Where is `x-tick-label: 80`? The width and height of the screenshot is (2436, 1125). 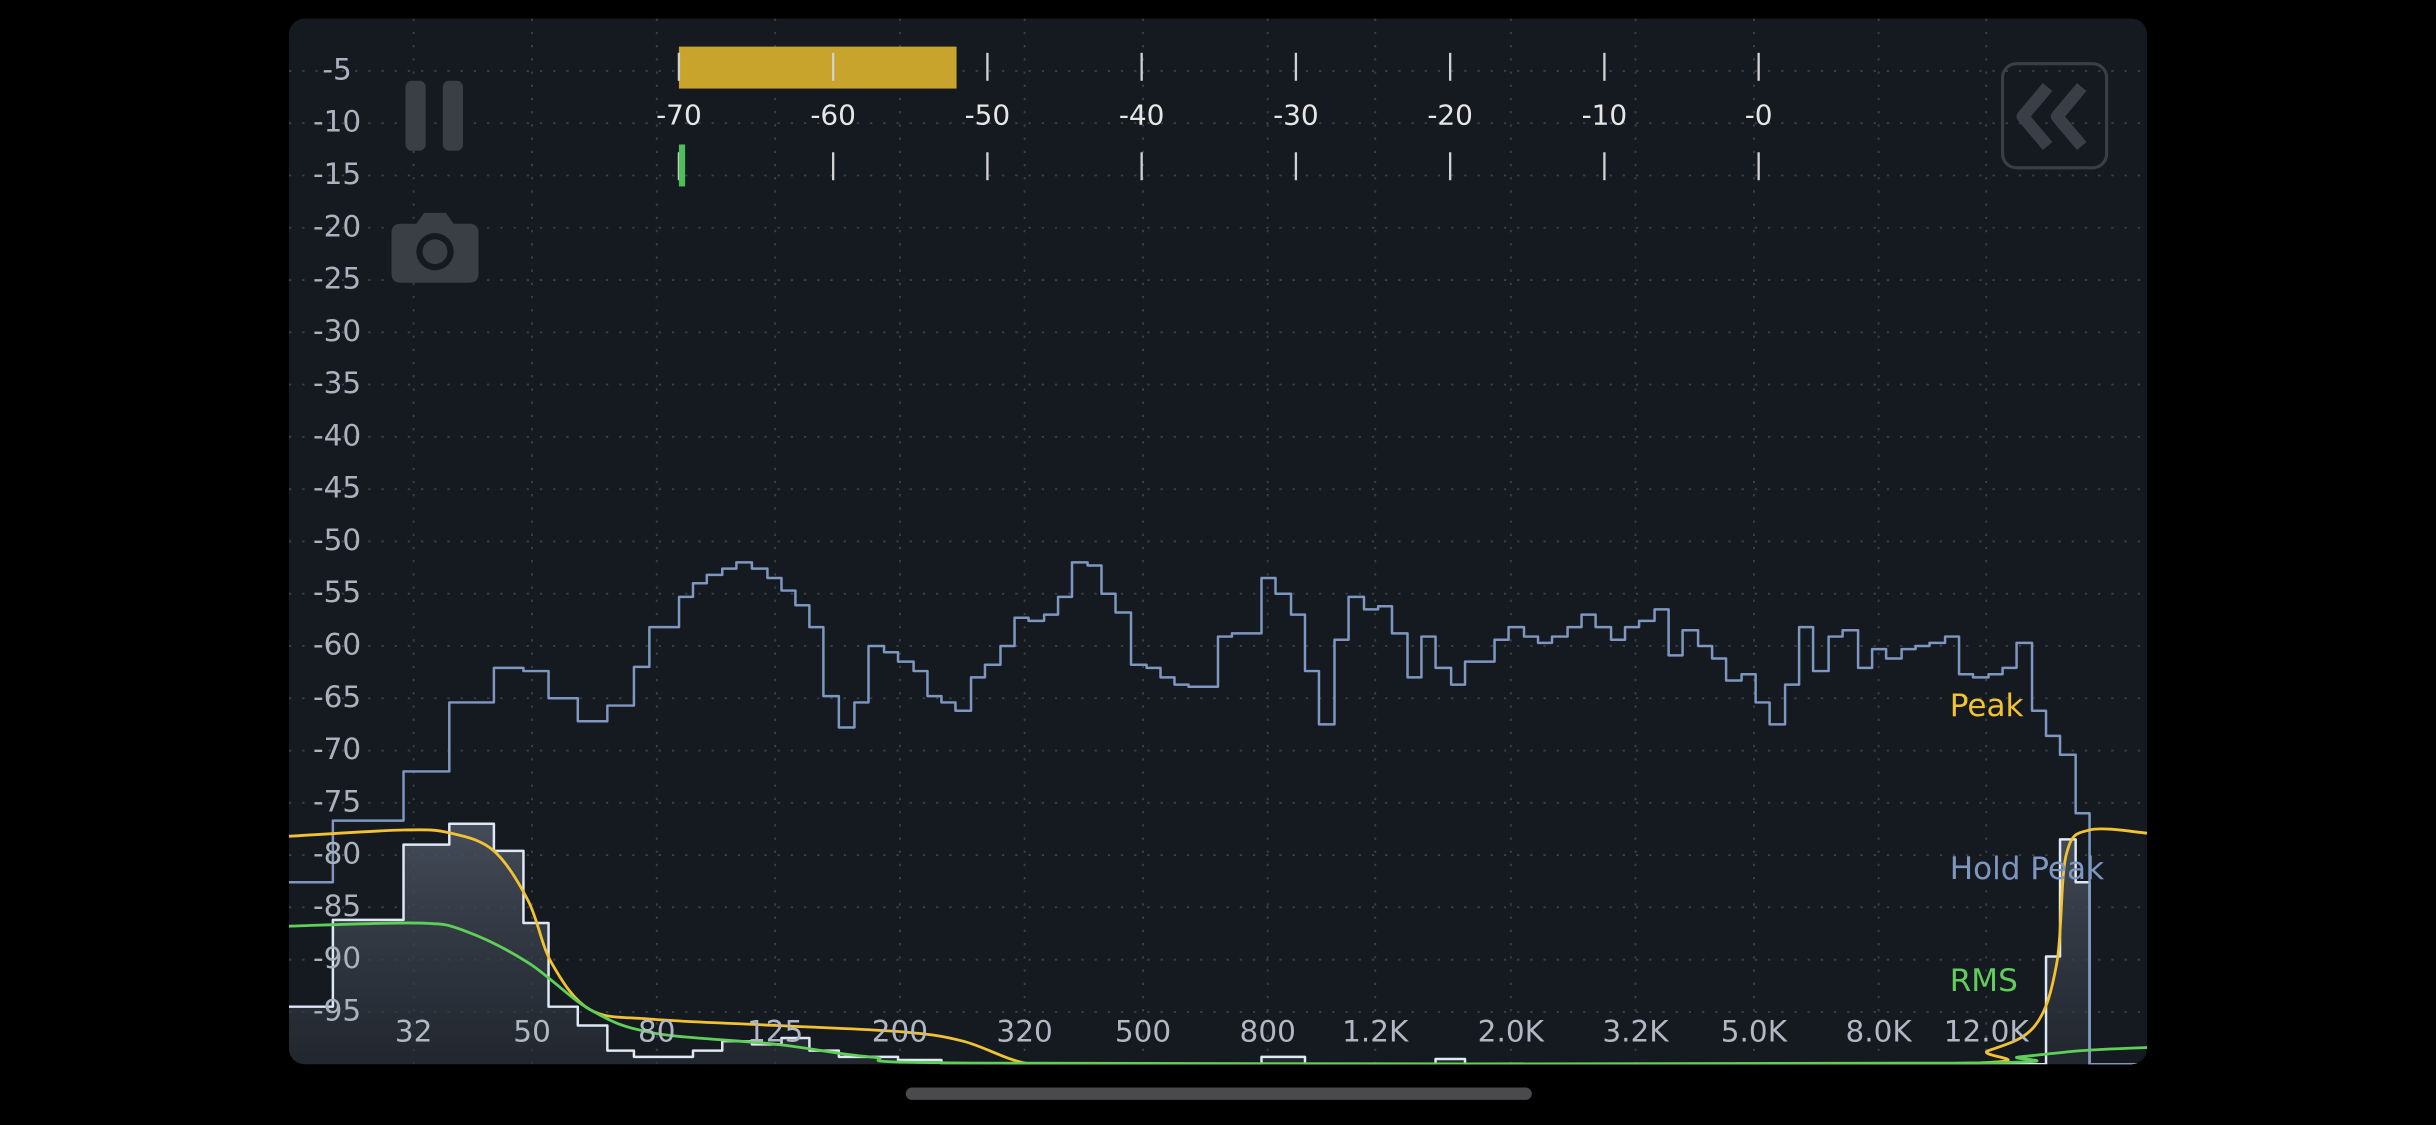 x-tick-label: 80 is located at coordinates (657, 1032).